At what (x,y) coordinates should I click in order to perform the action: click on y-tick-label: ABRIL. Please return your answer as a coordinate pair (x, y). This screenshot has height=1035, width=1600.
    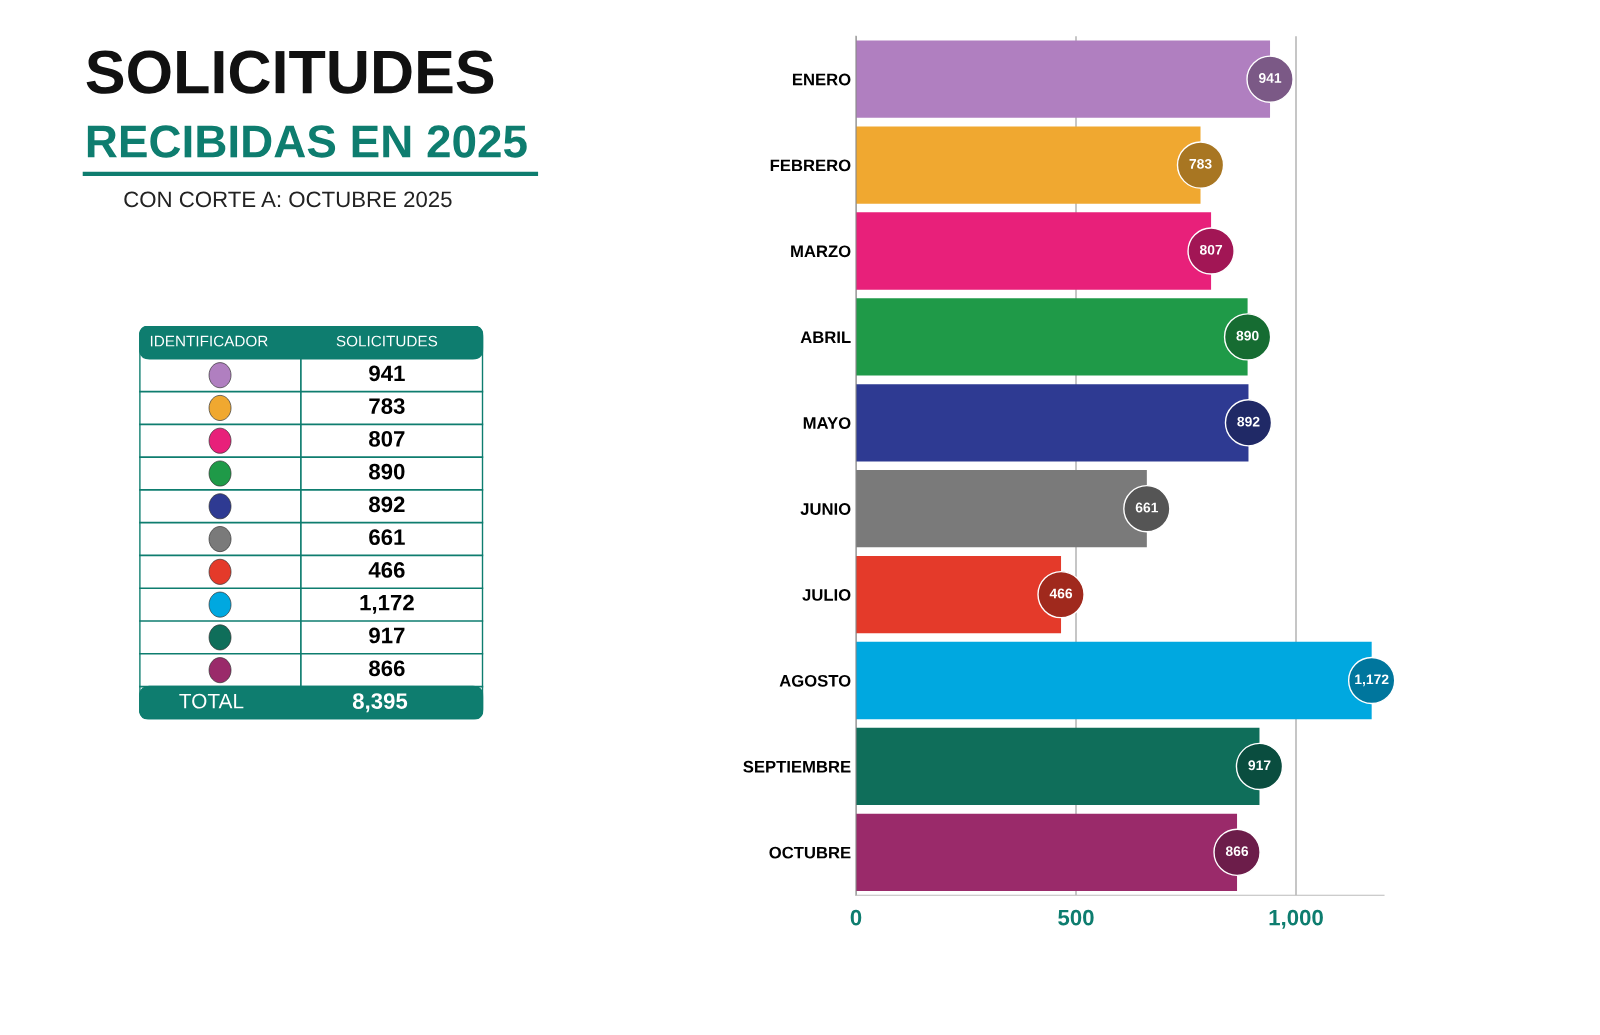
    Looking at the image, I should click on (825, 337).